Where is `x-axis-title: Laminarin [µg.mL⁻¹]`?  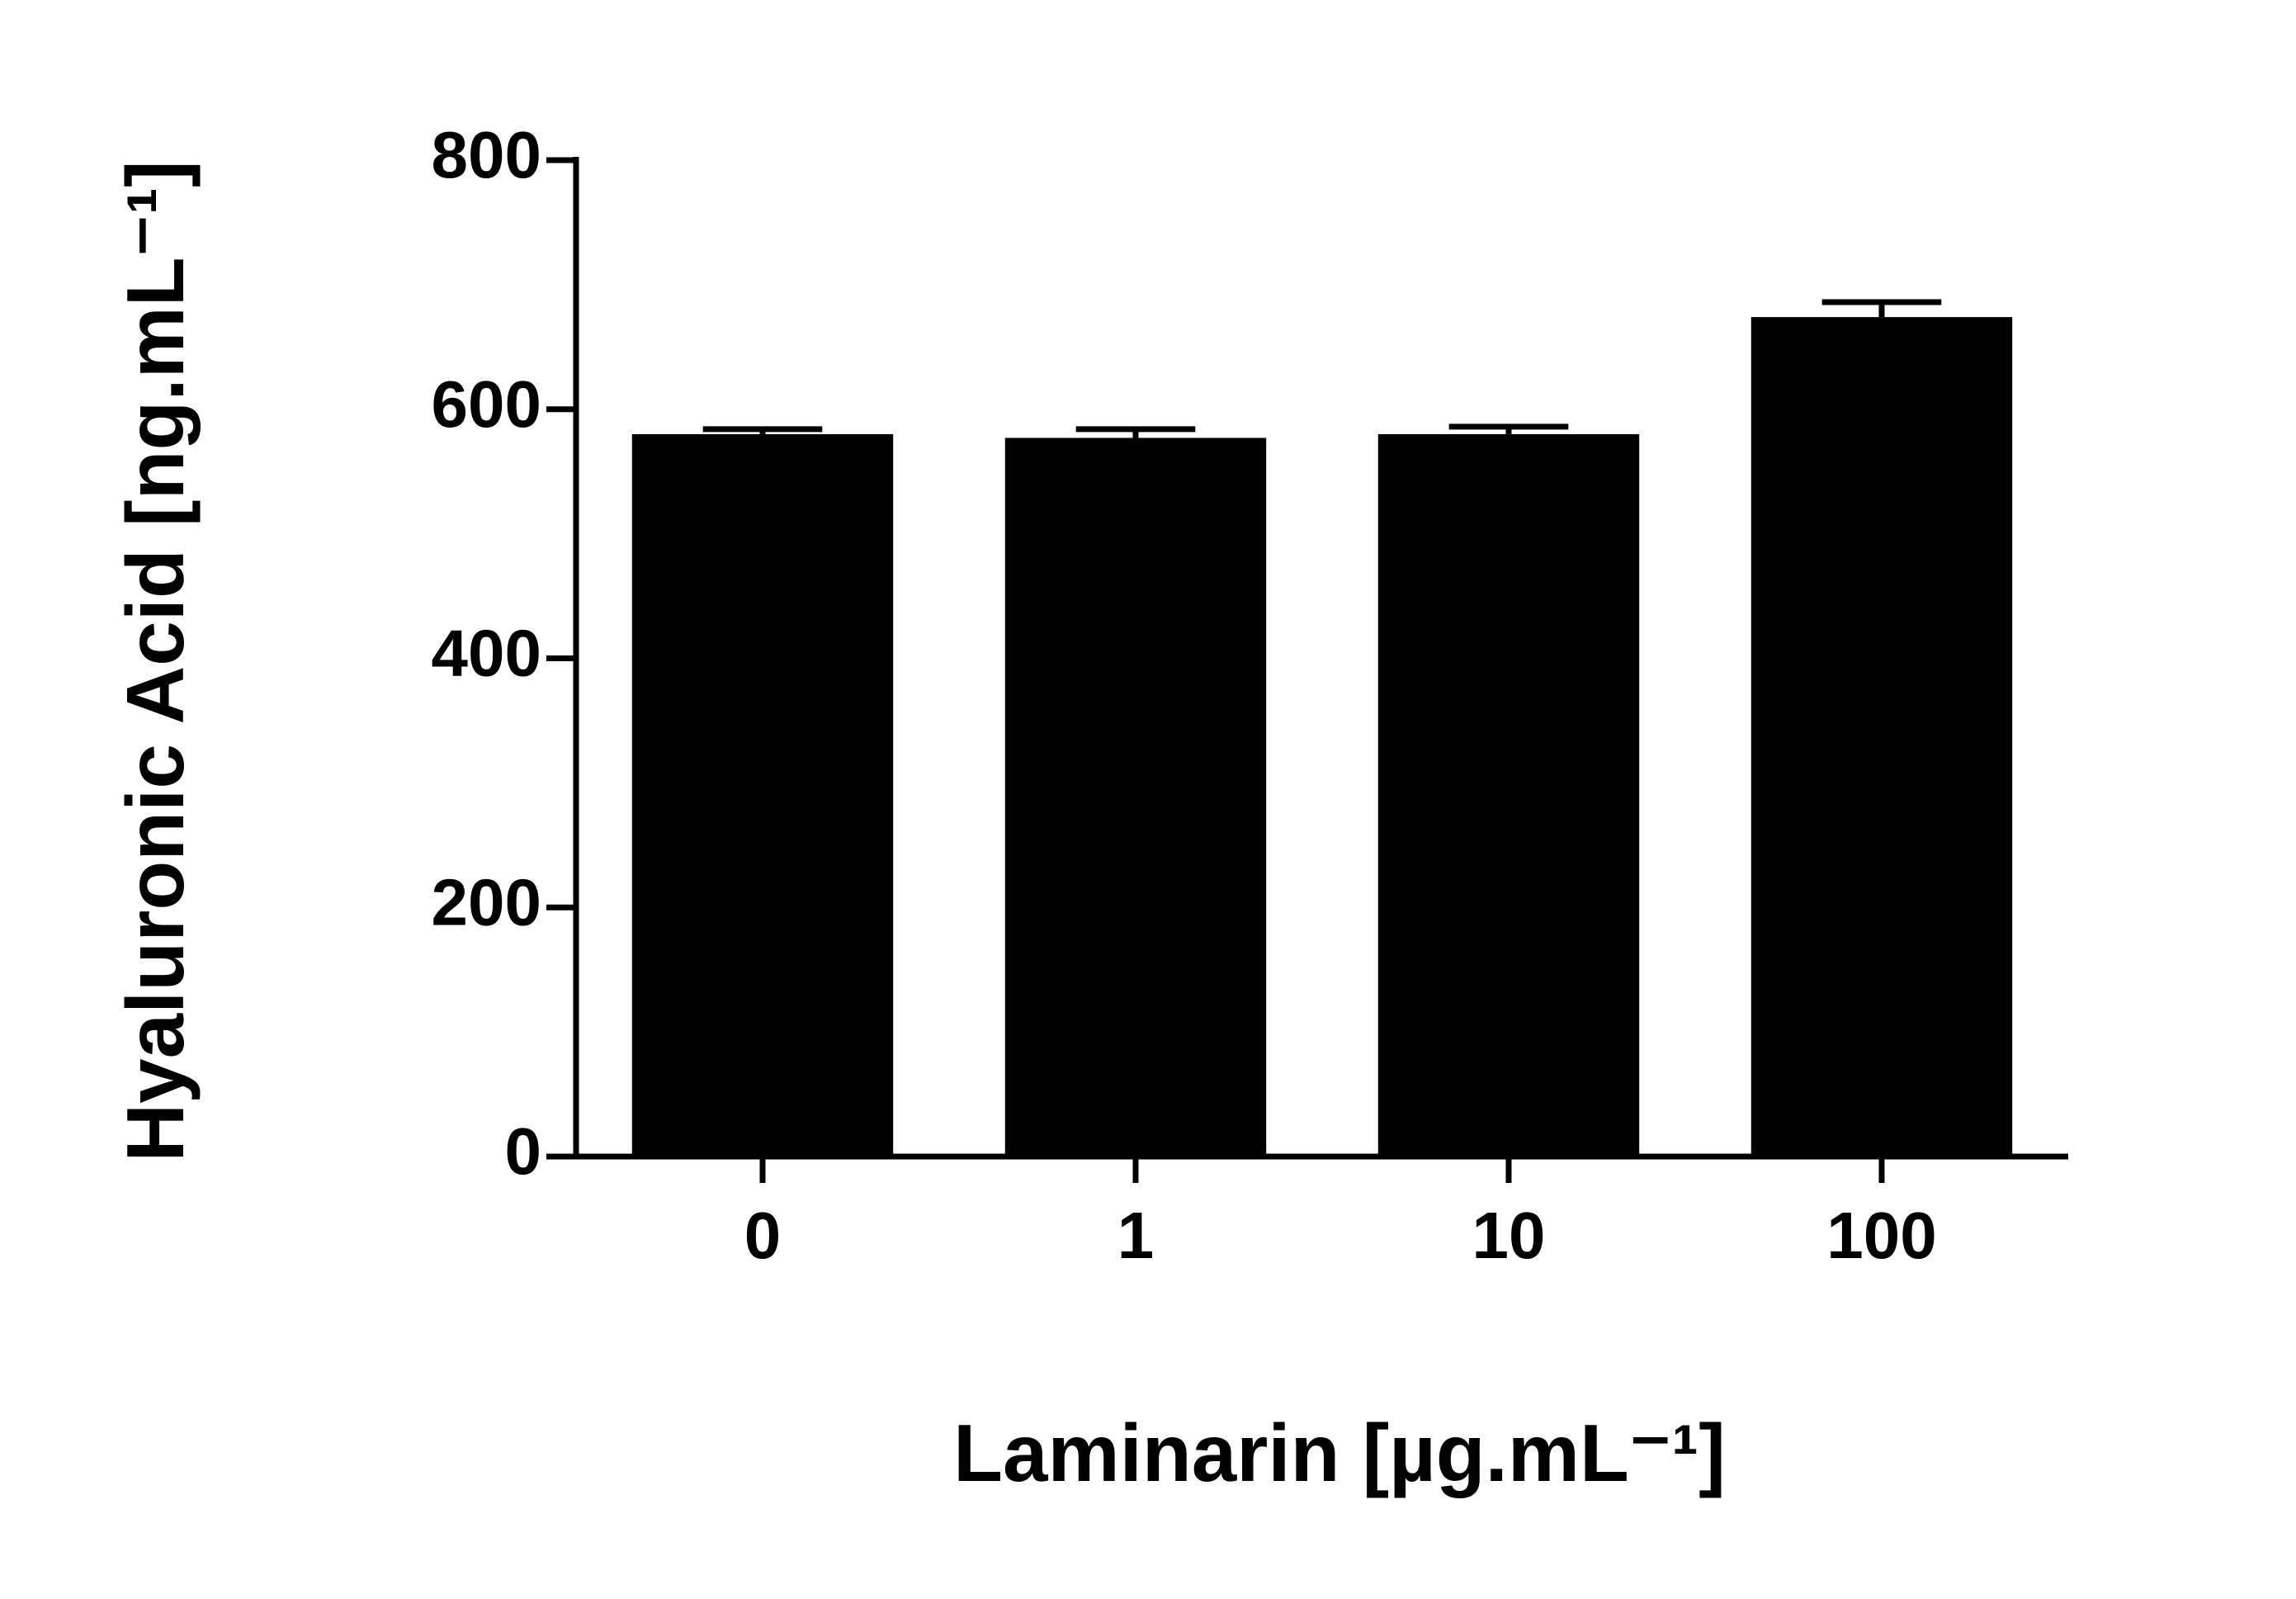
x-axis-title: Laminarin [µg.mL⁻¹] is located at coordinates (1340, 1452).